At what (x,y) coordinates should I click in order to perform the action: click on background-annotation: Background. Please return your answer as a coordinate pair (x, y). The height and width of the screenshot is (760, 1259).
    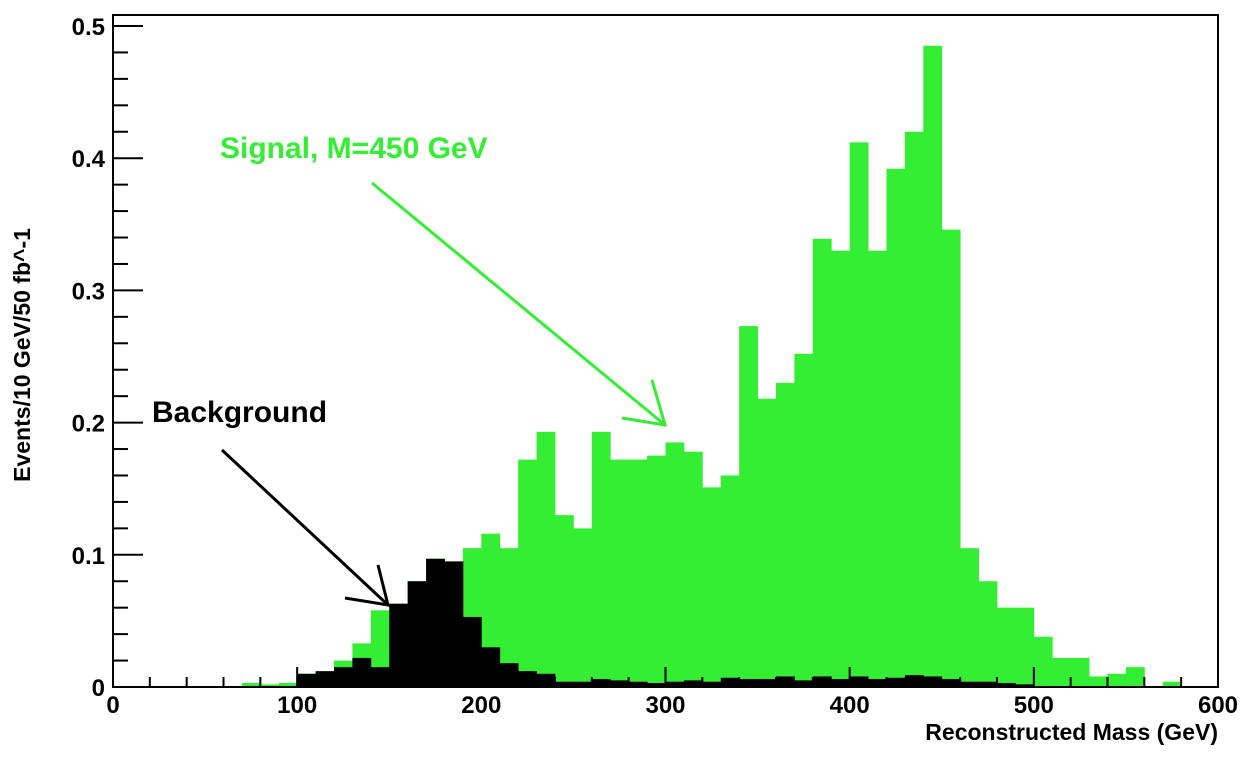
    Looking at the image, I should click on (239, 412).